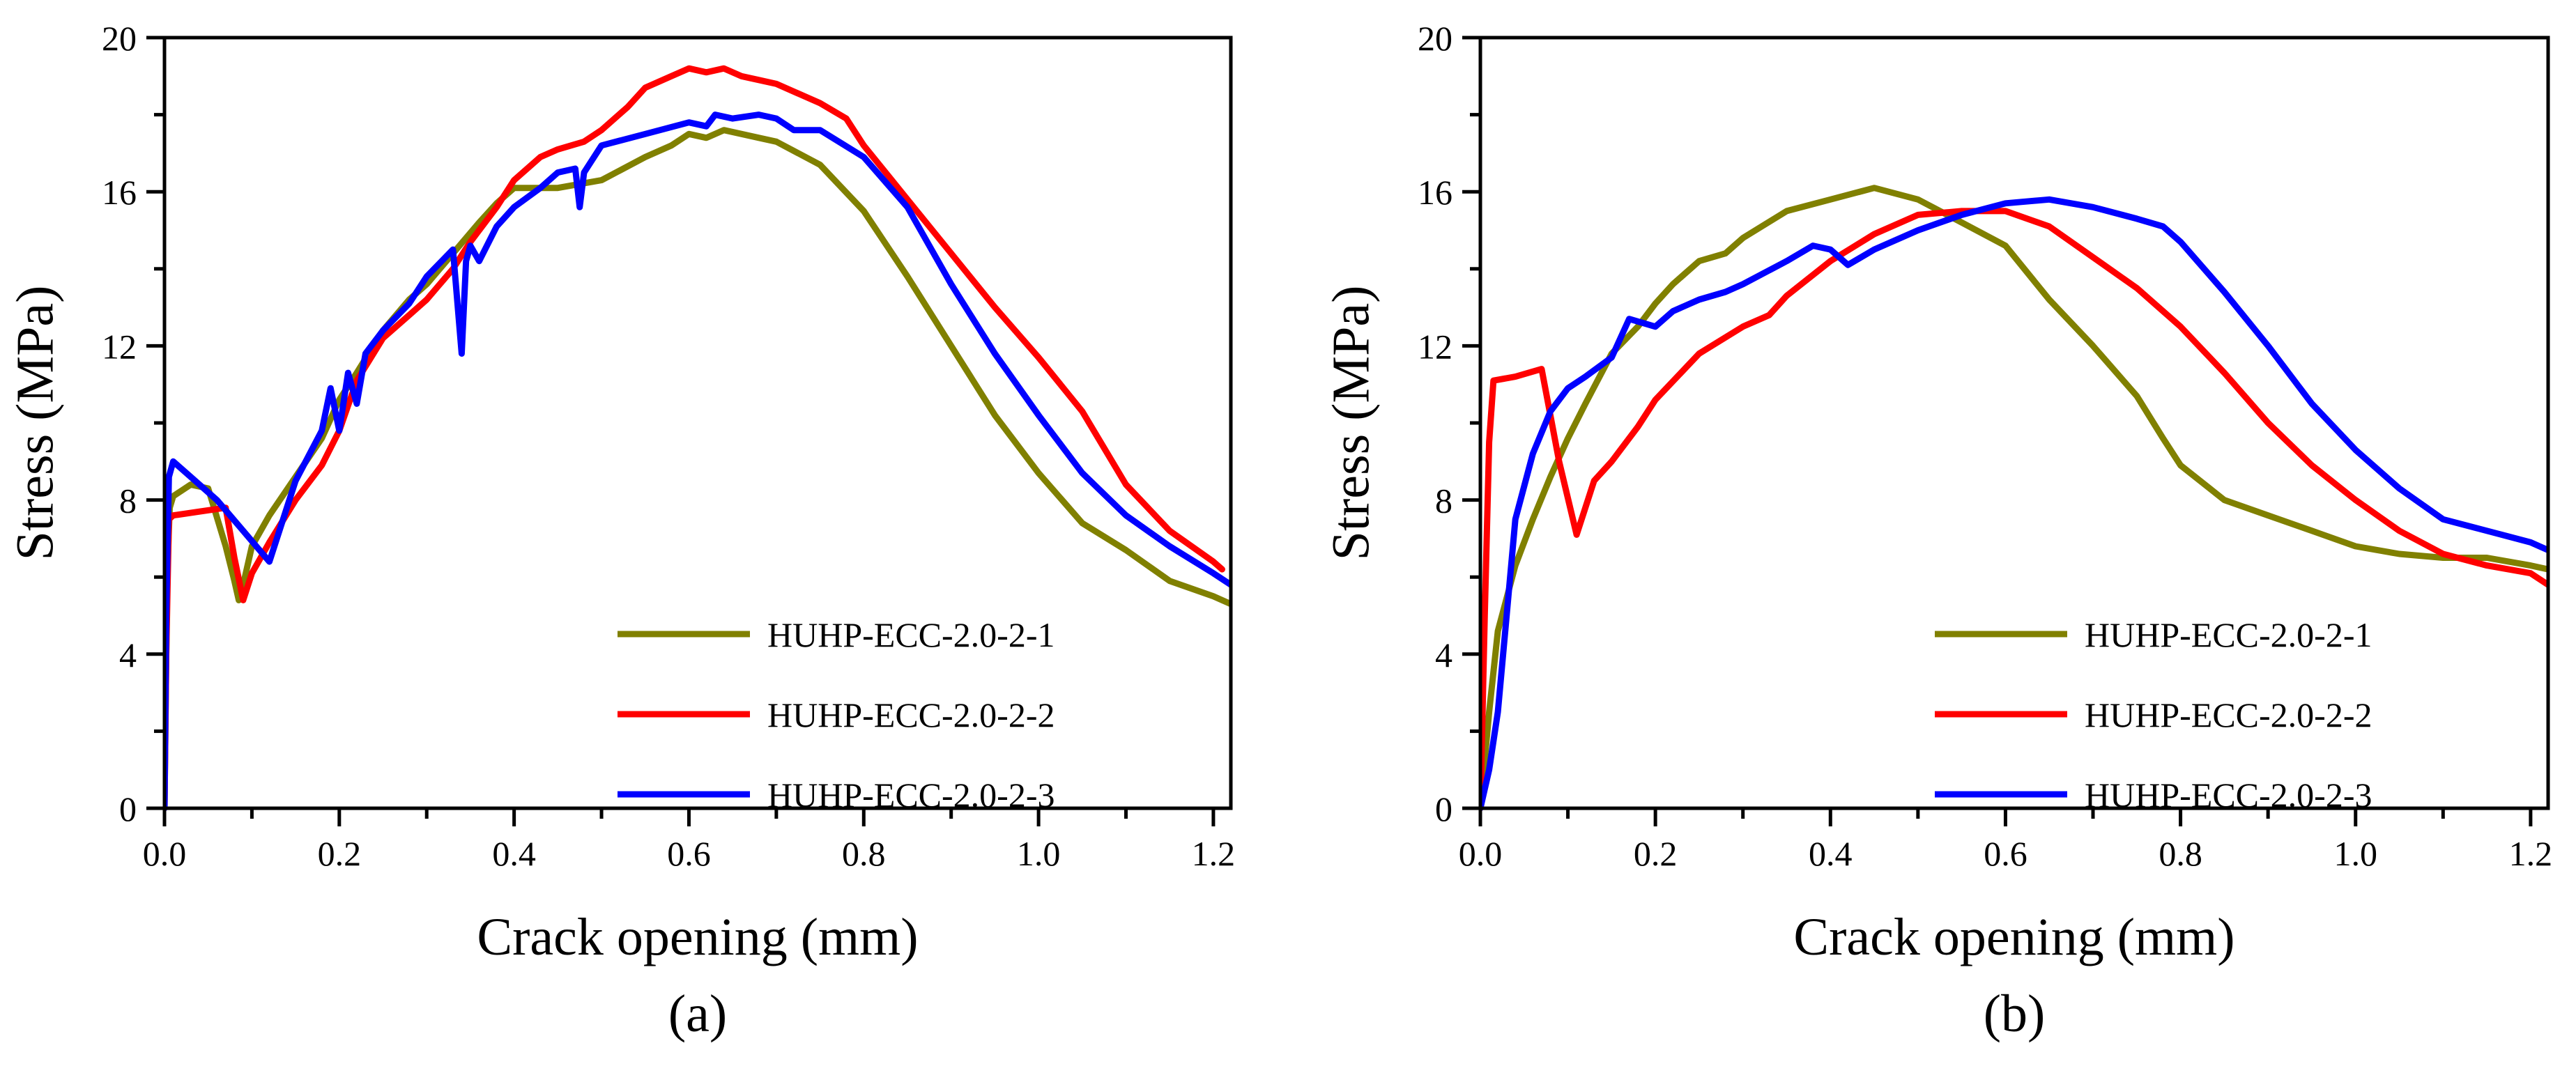  Describe the element at coordinates (697, 1014) in the screenshot. I see `panel-caption: (a)` at that location.